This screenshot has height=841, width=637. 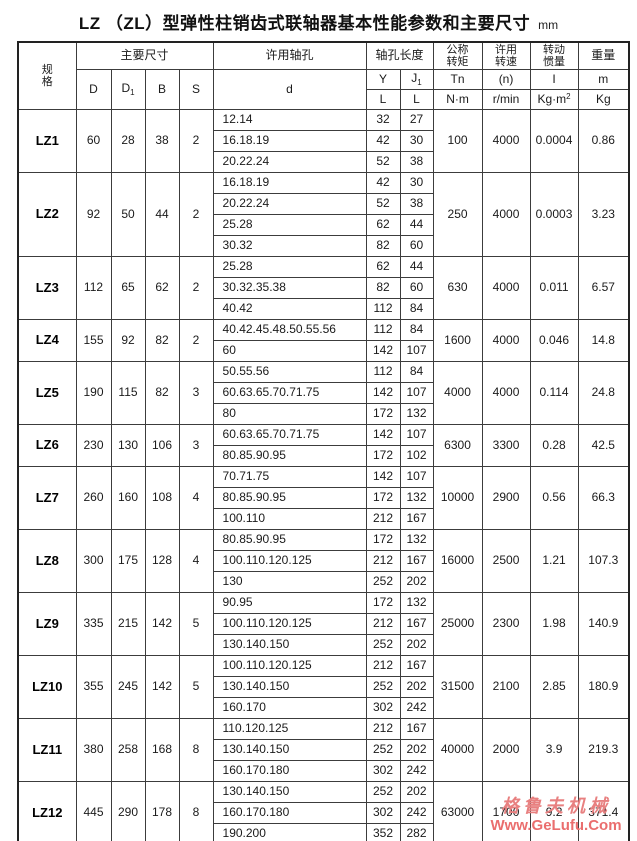 I want to click on length-J1-cell: 242, so click(x=416, y=771).